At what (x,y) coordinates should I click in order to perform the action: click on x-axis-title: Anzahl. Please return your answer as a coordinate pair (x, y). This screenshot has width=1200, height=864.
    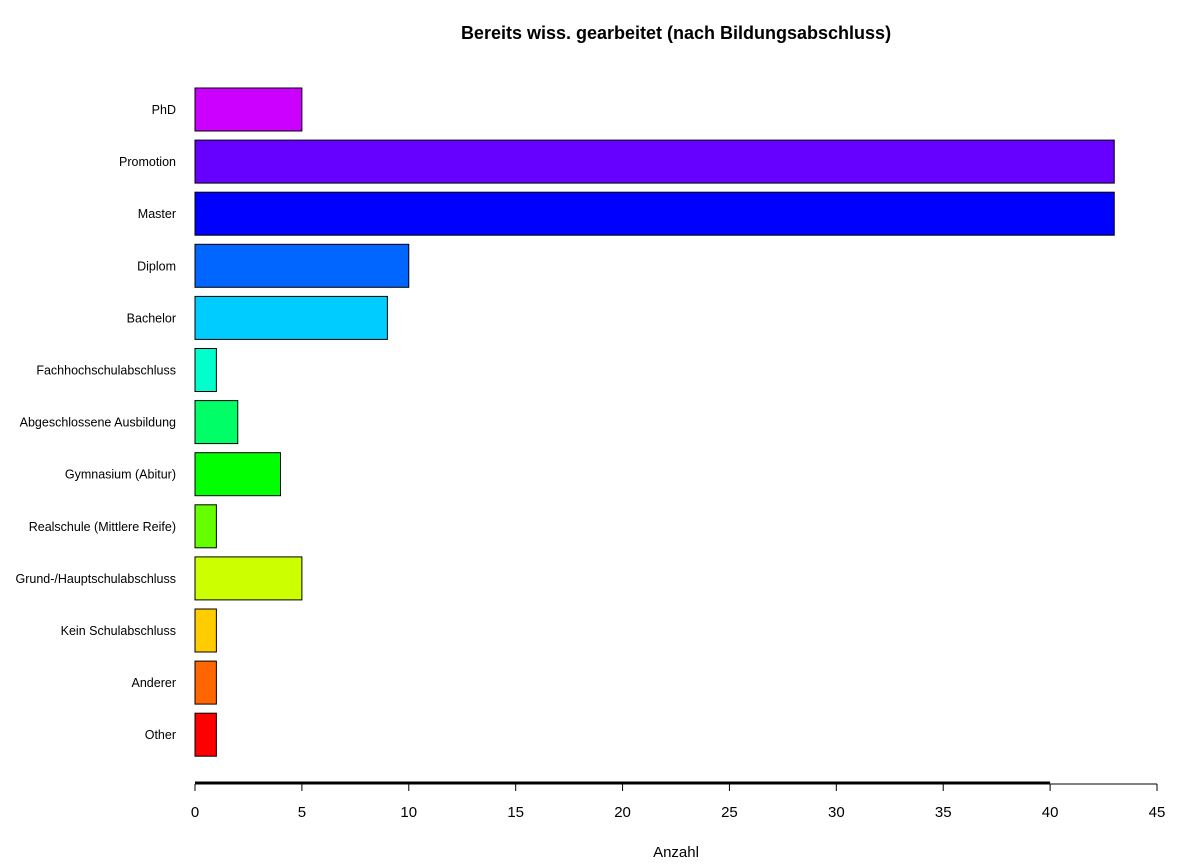
    Looking at the image, I should click on (676, 852).